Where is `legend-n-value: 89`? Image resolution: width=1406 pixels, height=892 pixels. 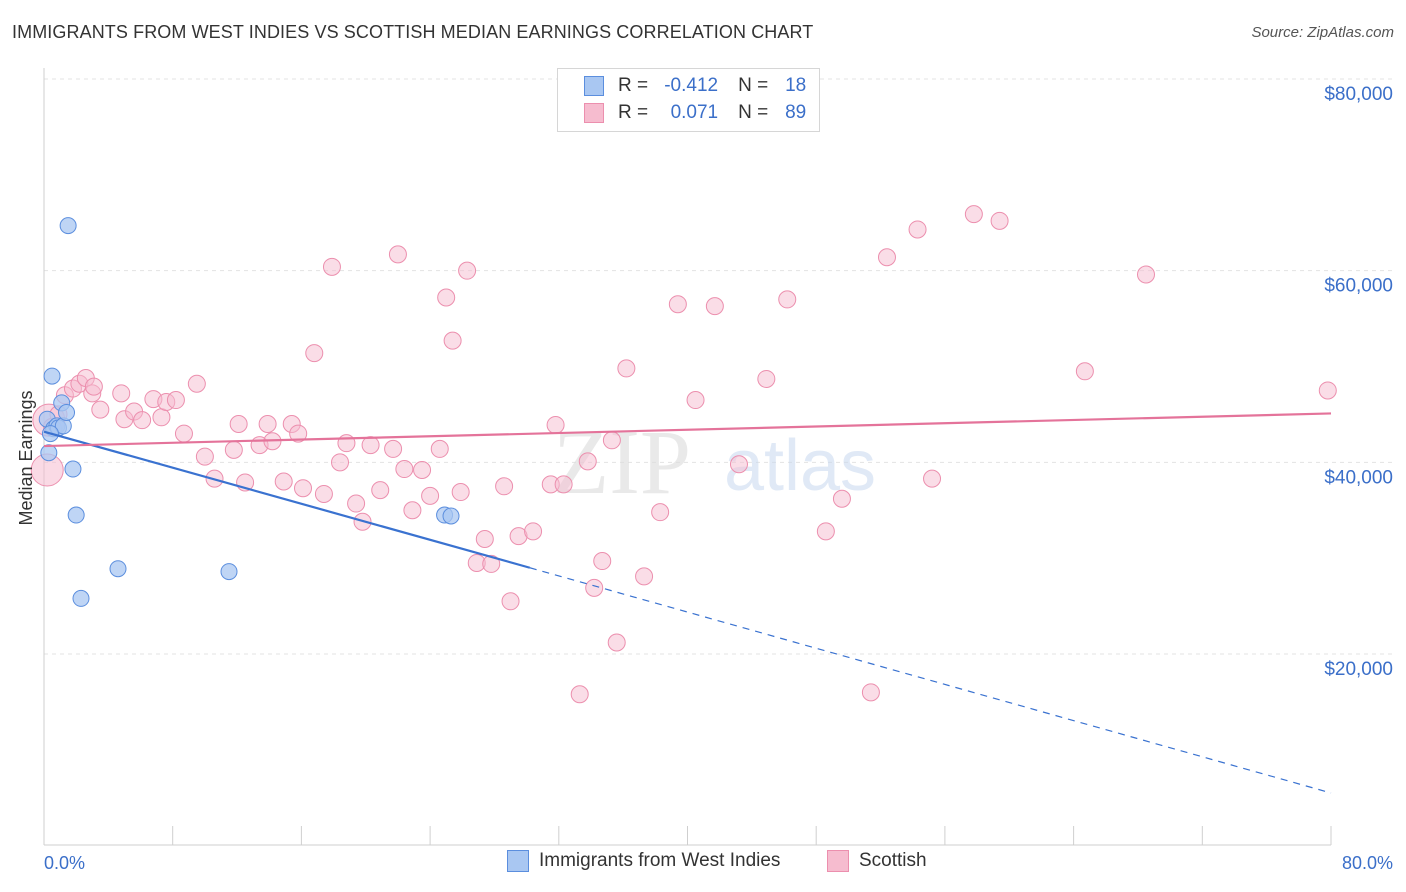
legend-n-value: 89 is located at coordinates (796, 112).